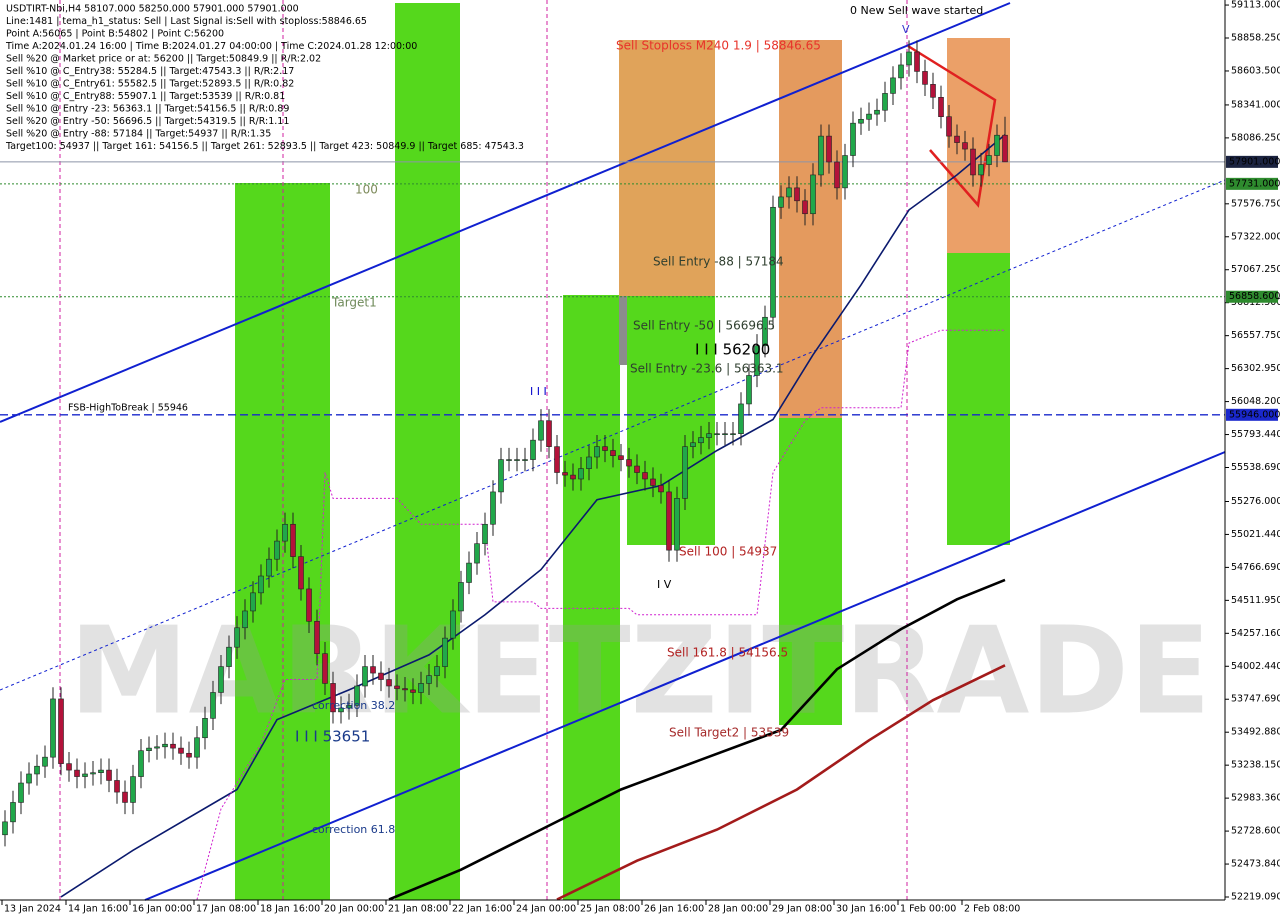 The width and height of the screenshot is (1280, 920). I want to click on y-tick-label: 59113.000, so click(1255, 5).